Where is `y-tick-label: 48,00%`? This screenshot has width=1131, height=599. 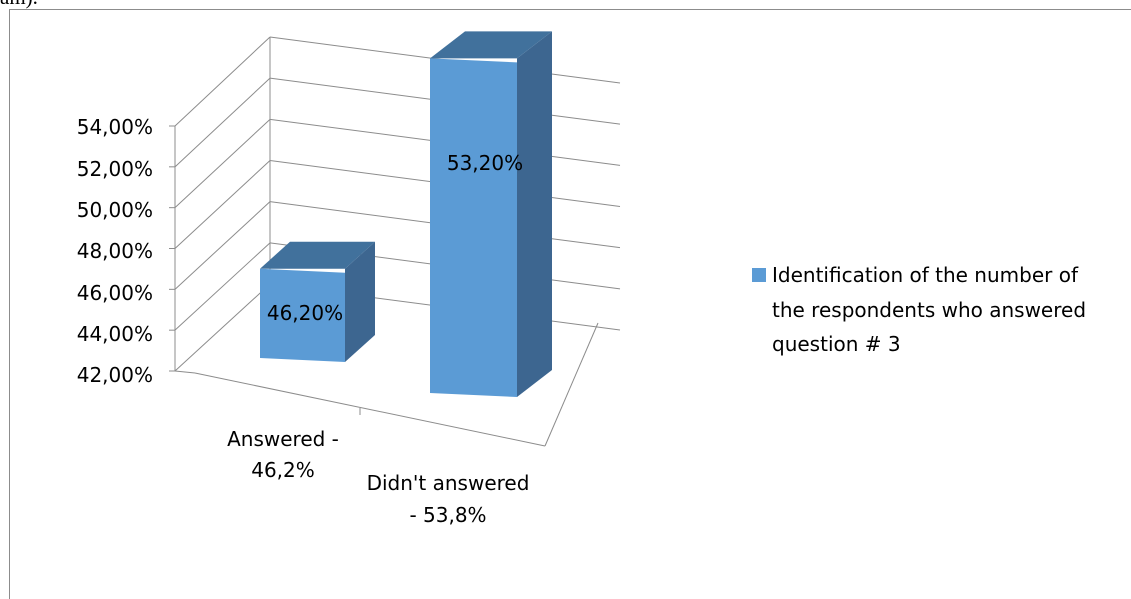 y-tick-label: 48,00% is located at coordinates (115, 251).